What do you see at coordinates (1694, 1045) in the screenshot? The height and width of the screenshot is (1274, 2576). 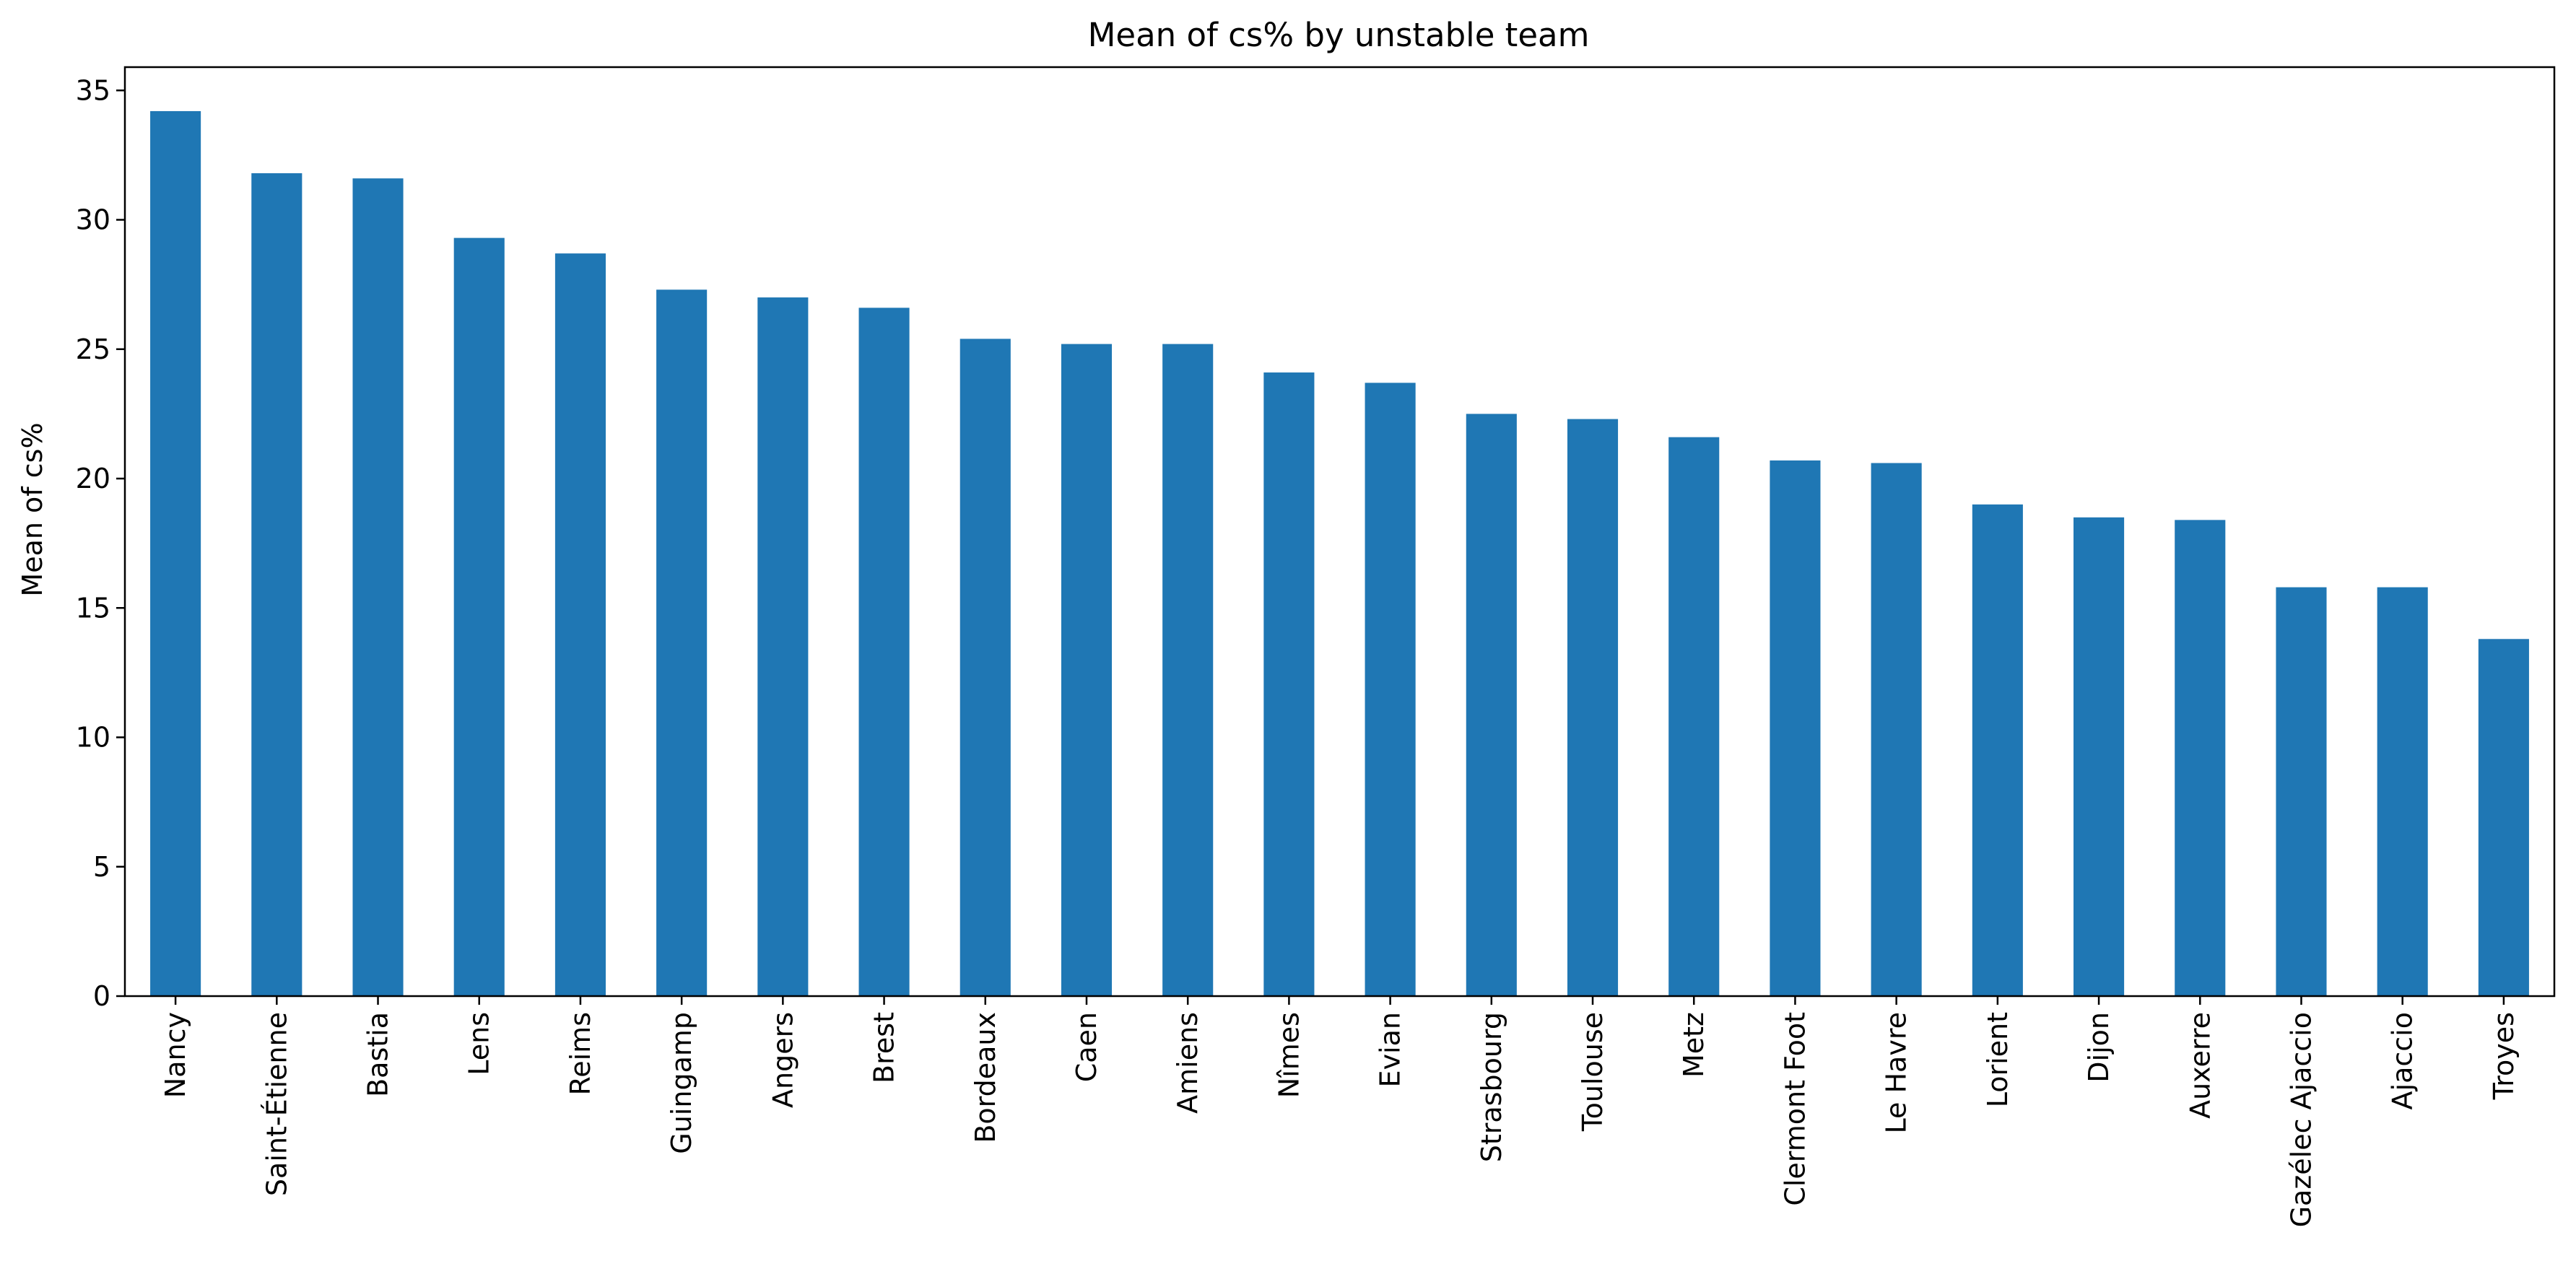 I see `x-tick-label: Metz` at bounding box center [1694, 1045].